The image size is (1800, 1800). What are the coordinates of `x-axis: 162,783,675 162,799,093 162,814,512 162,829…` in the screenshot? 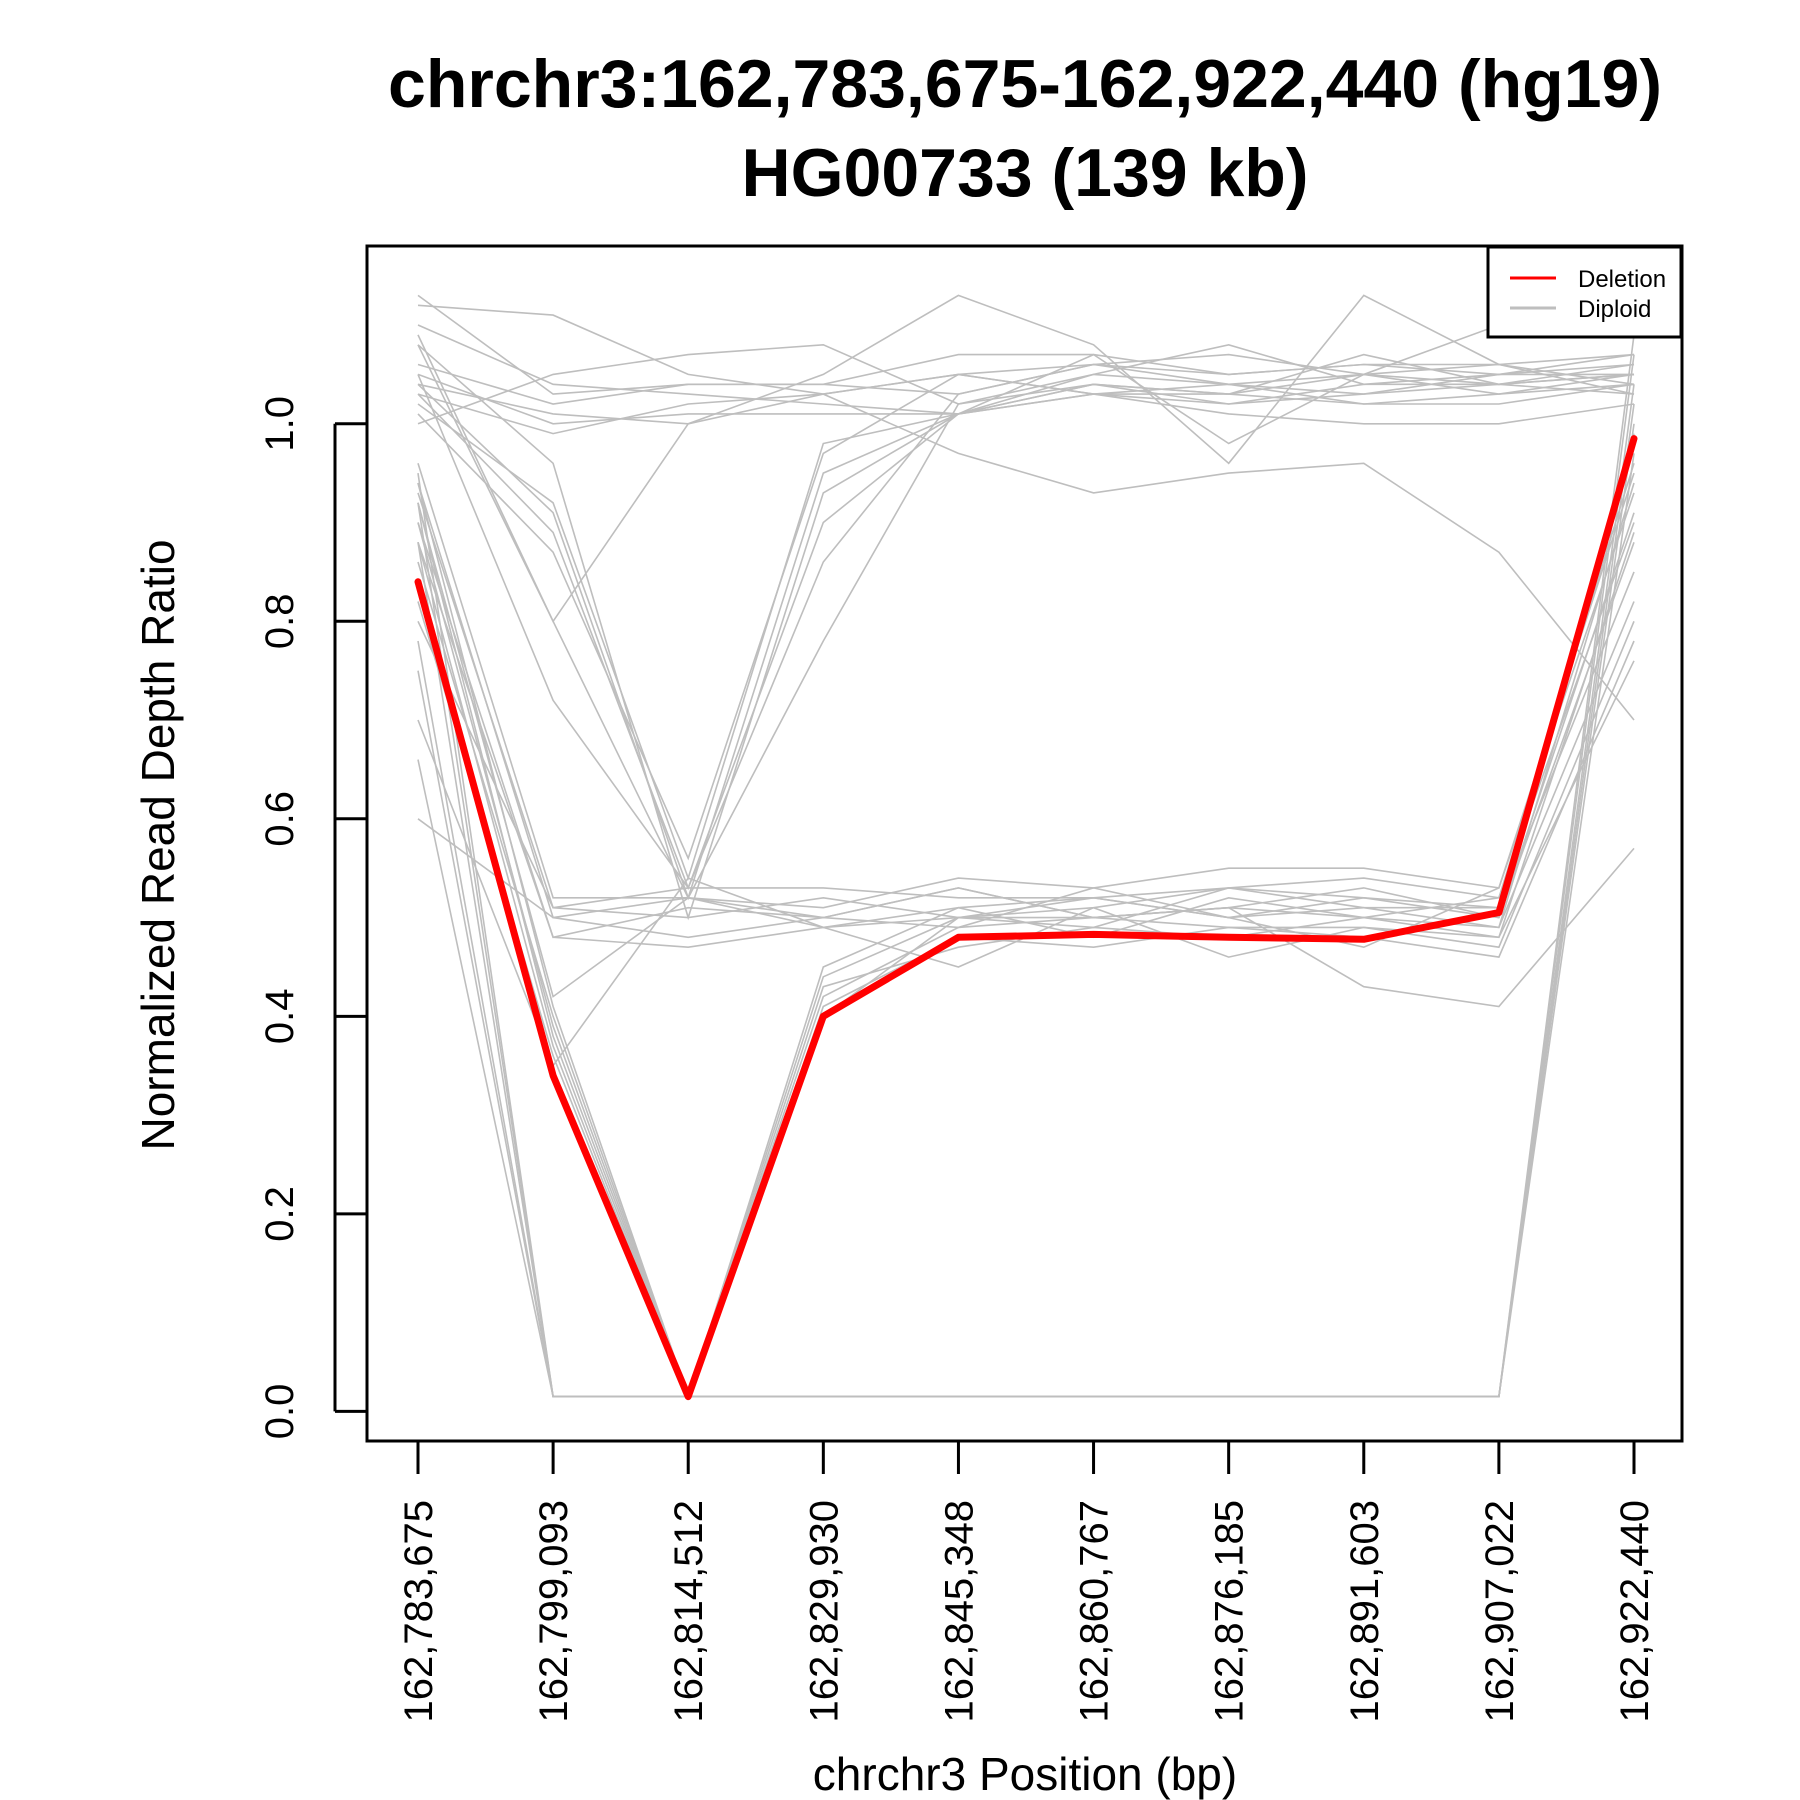 It's located at (1027, 1580).